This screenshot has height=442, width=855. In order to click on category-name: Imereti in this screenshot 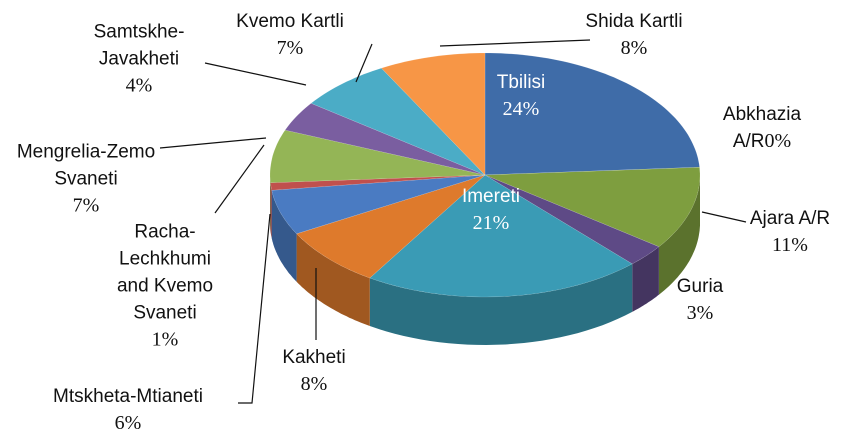, I will do `click(491, 196)`.